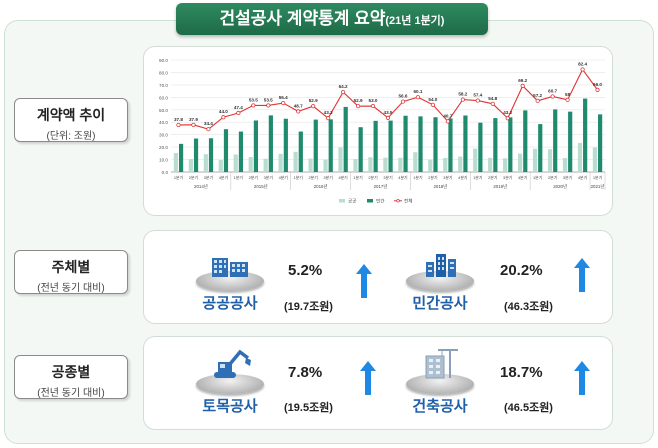 This screenshot has width=658, height=448. I want to click on y-tick-label: 10.0, so click(163, 160).